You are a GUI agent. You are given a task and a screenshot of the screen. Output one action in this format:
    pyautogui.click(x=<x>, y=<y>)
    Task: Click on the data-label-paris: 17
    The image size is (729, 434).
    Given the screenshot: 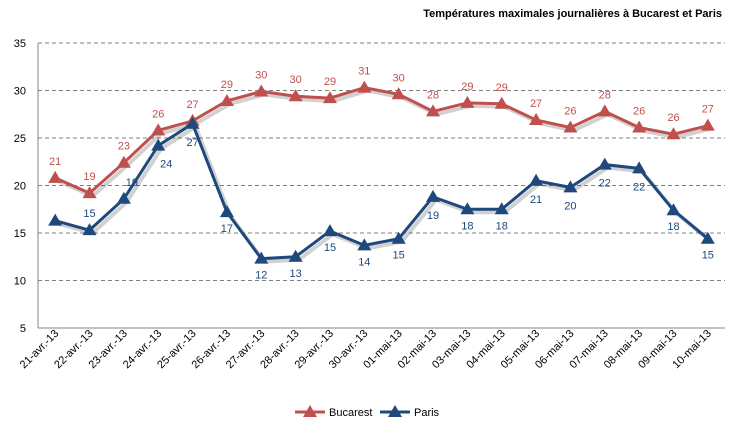 What is the action you would take?
    pyautogui.click(x=227, y=229)
    